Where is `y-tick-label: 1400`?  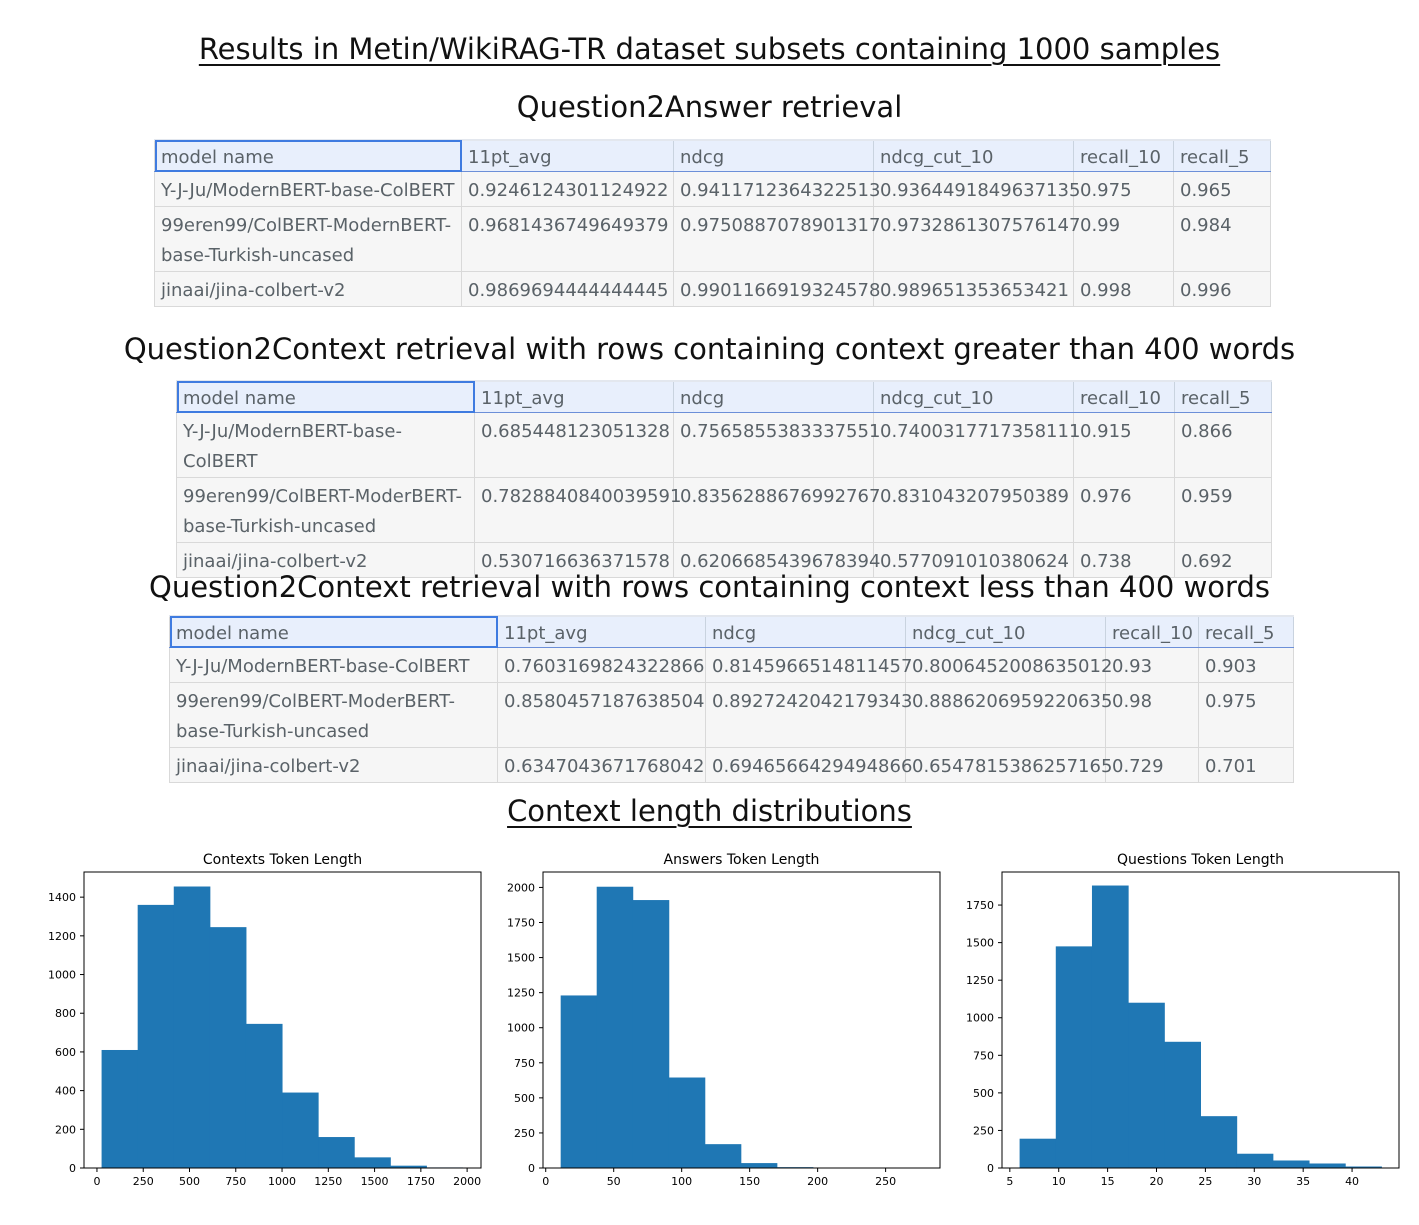 y-tick-label: 1400 is located at coordinates (62, 897).